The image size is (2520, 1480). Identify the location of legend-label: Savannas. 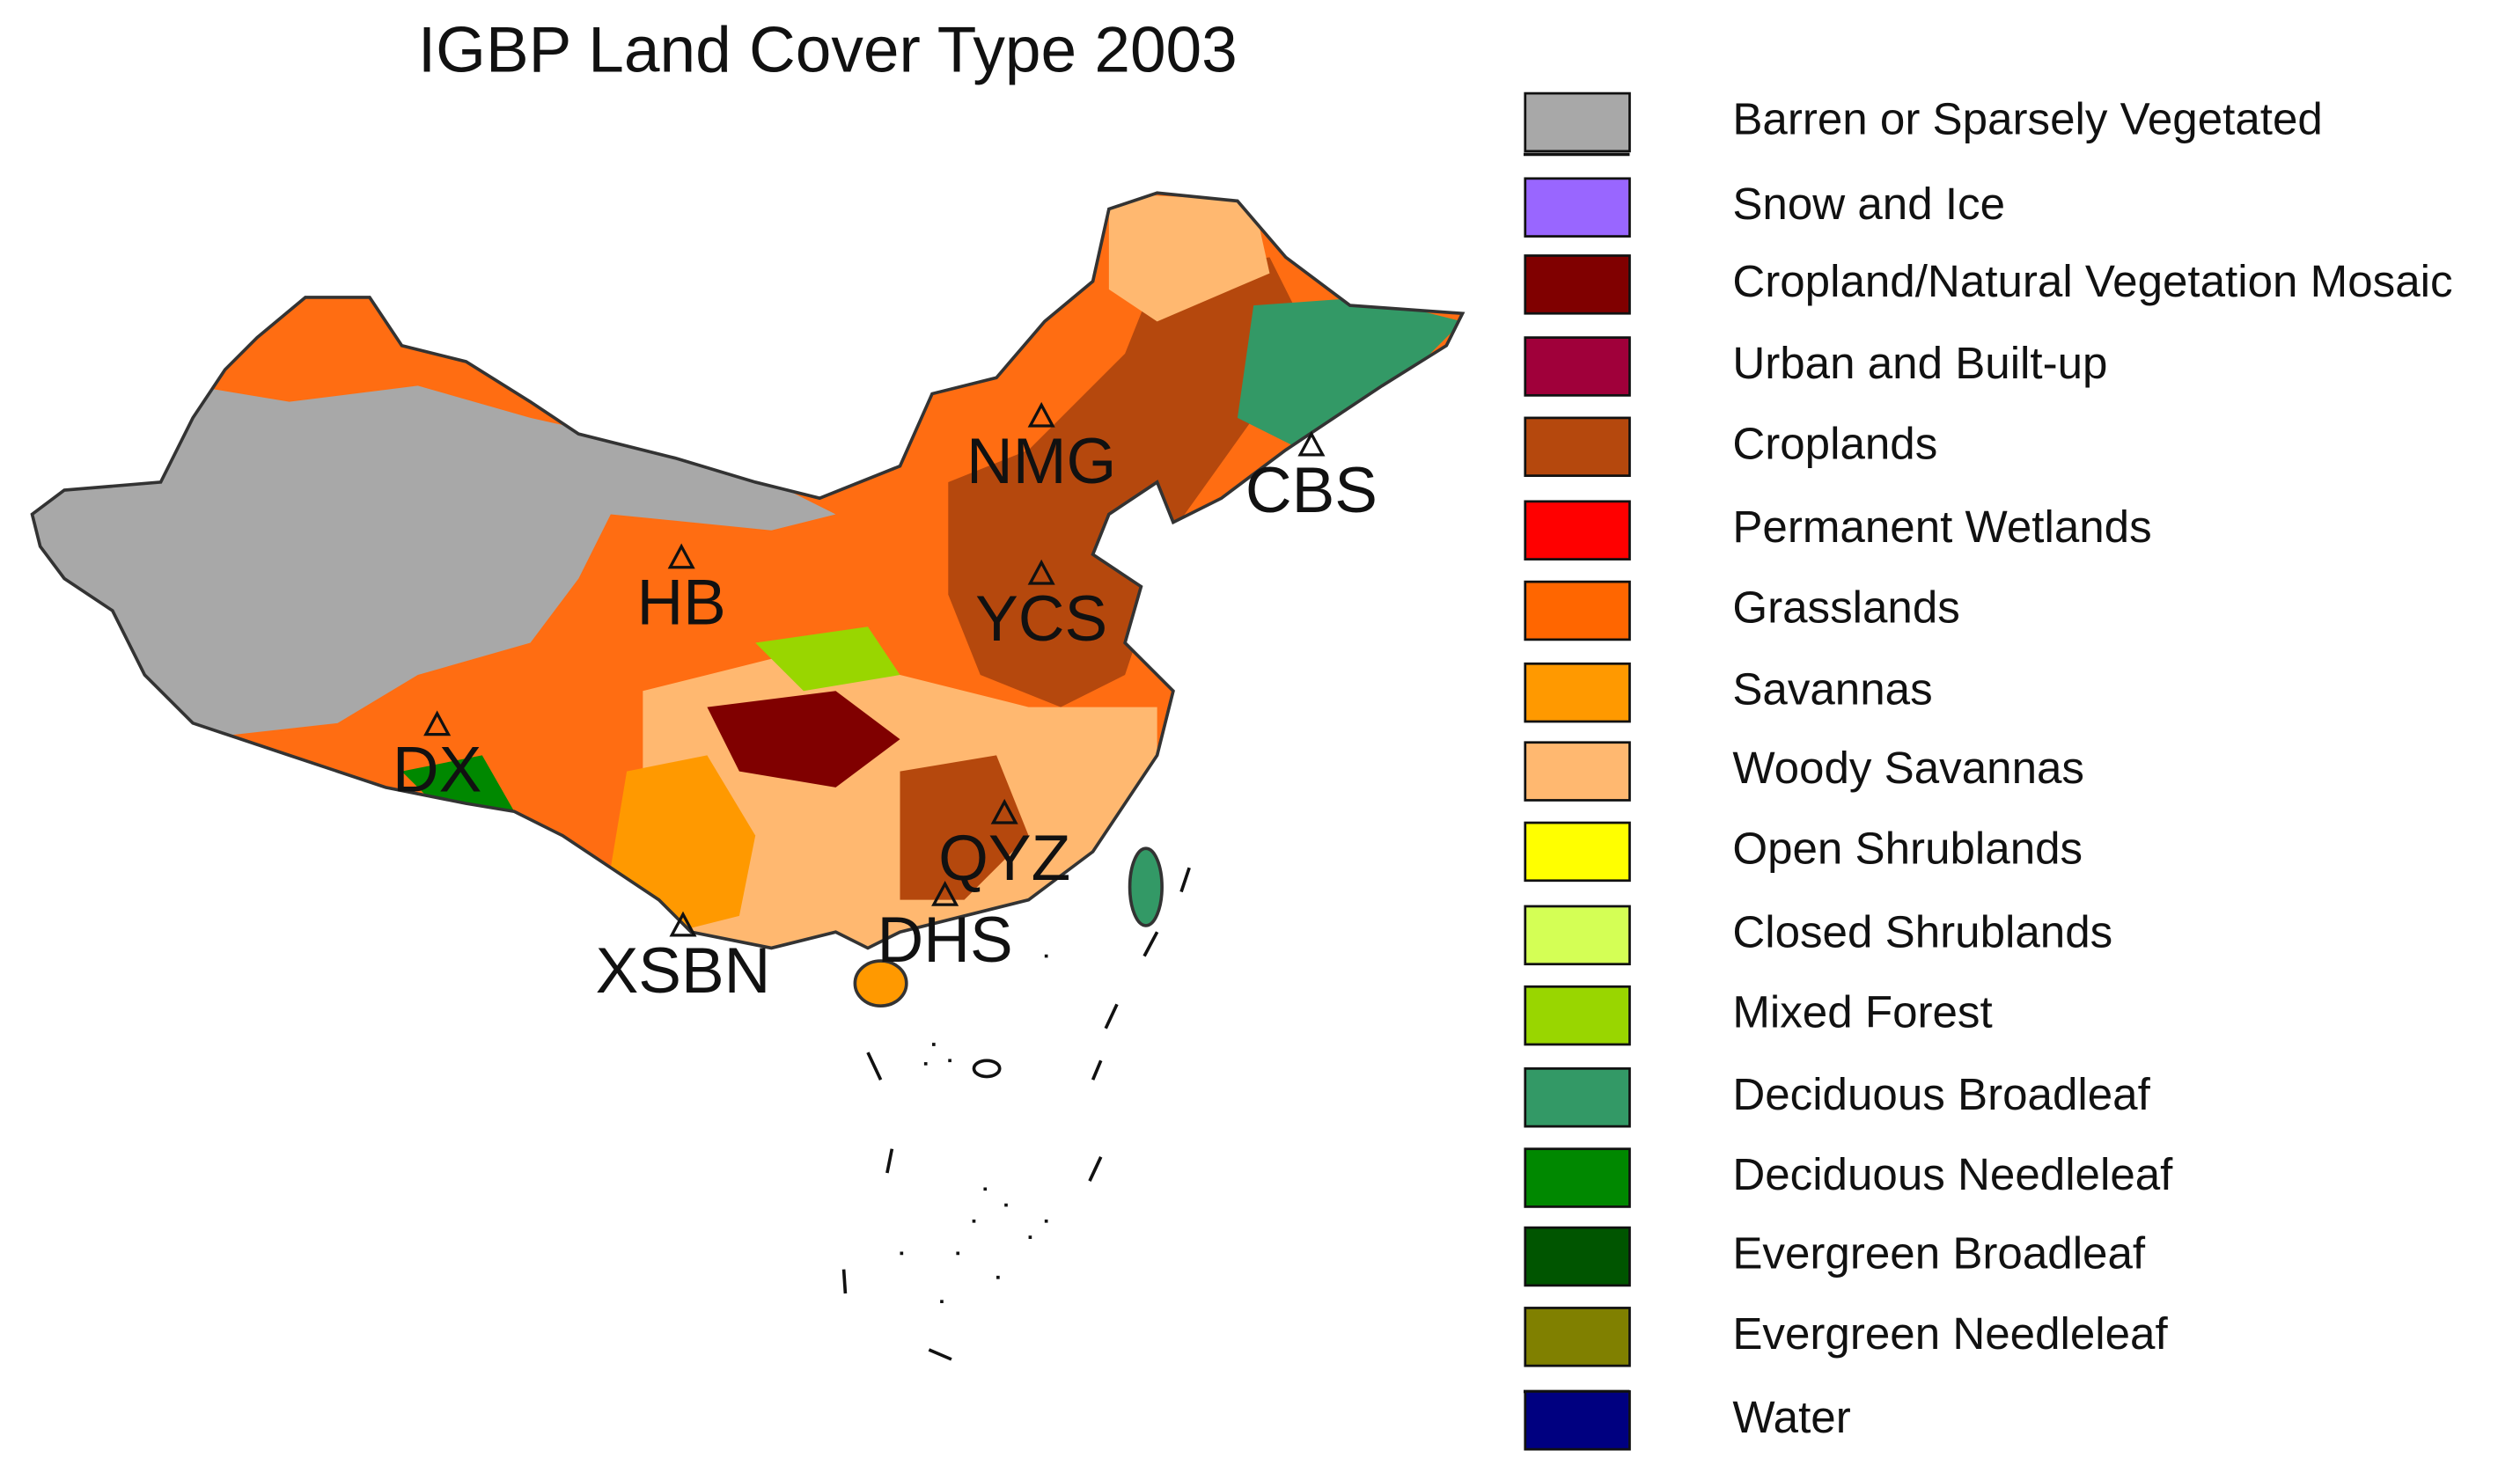
(1832, 689).